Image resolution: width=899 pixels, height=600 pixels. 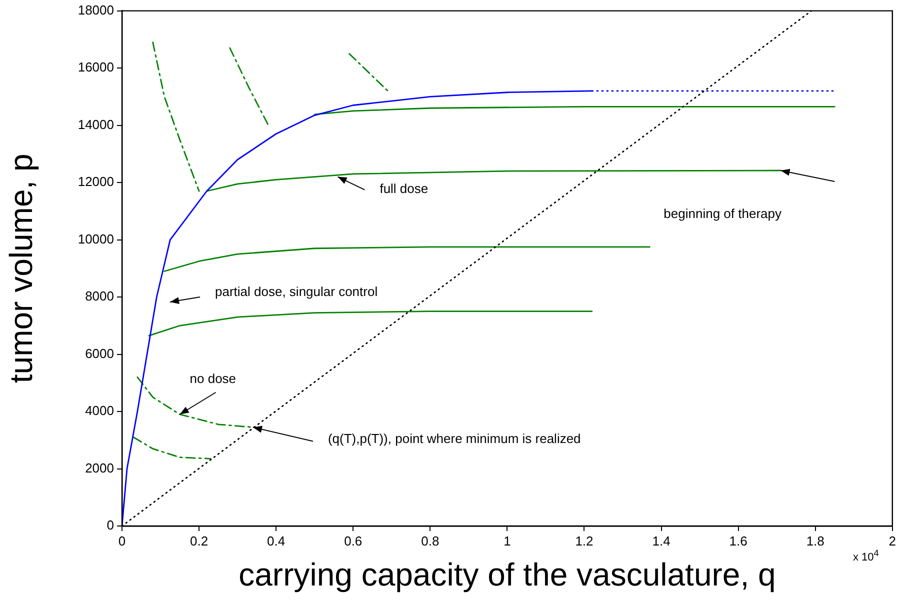 What do you see at coordinates (430, 540) in the screenshot?
I see `x-tick-label: 0.8` at bounding box center [430, 540].